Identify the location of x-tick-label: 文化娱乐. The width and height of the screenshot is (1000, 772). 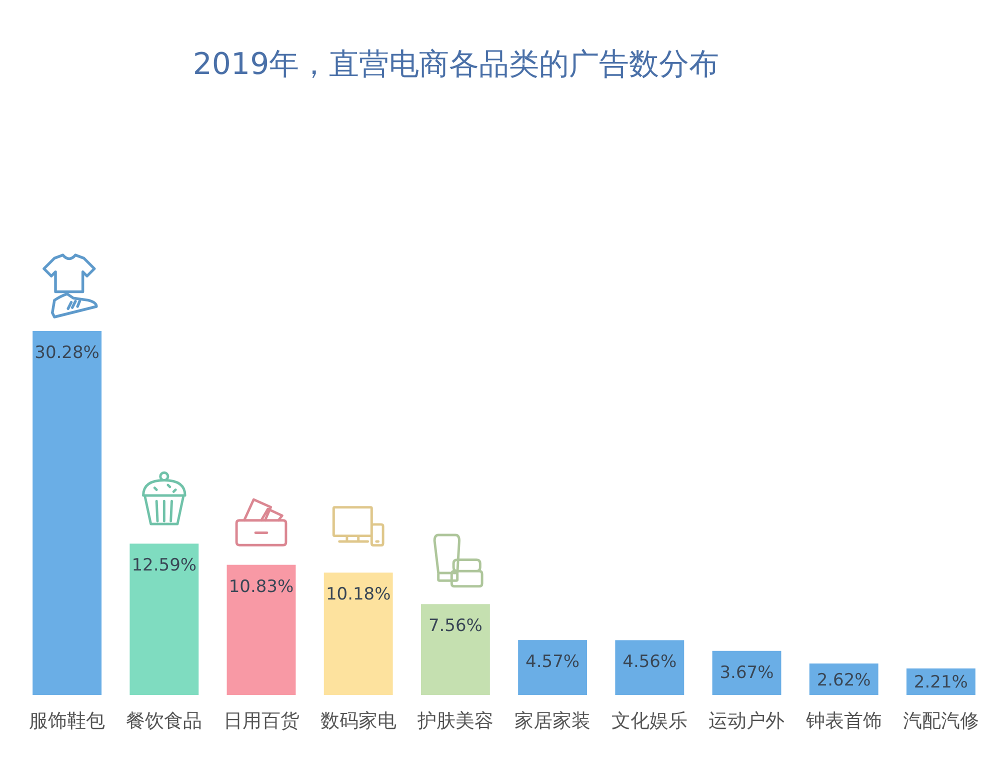
(650, 721).